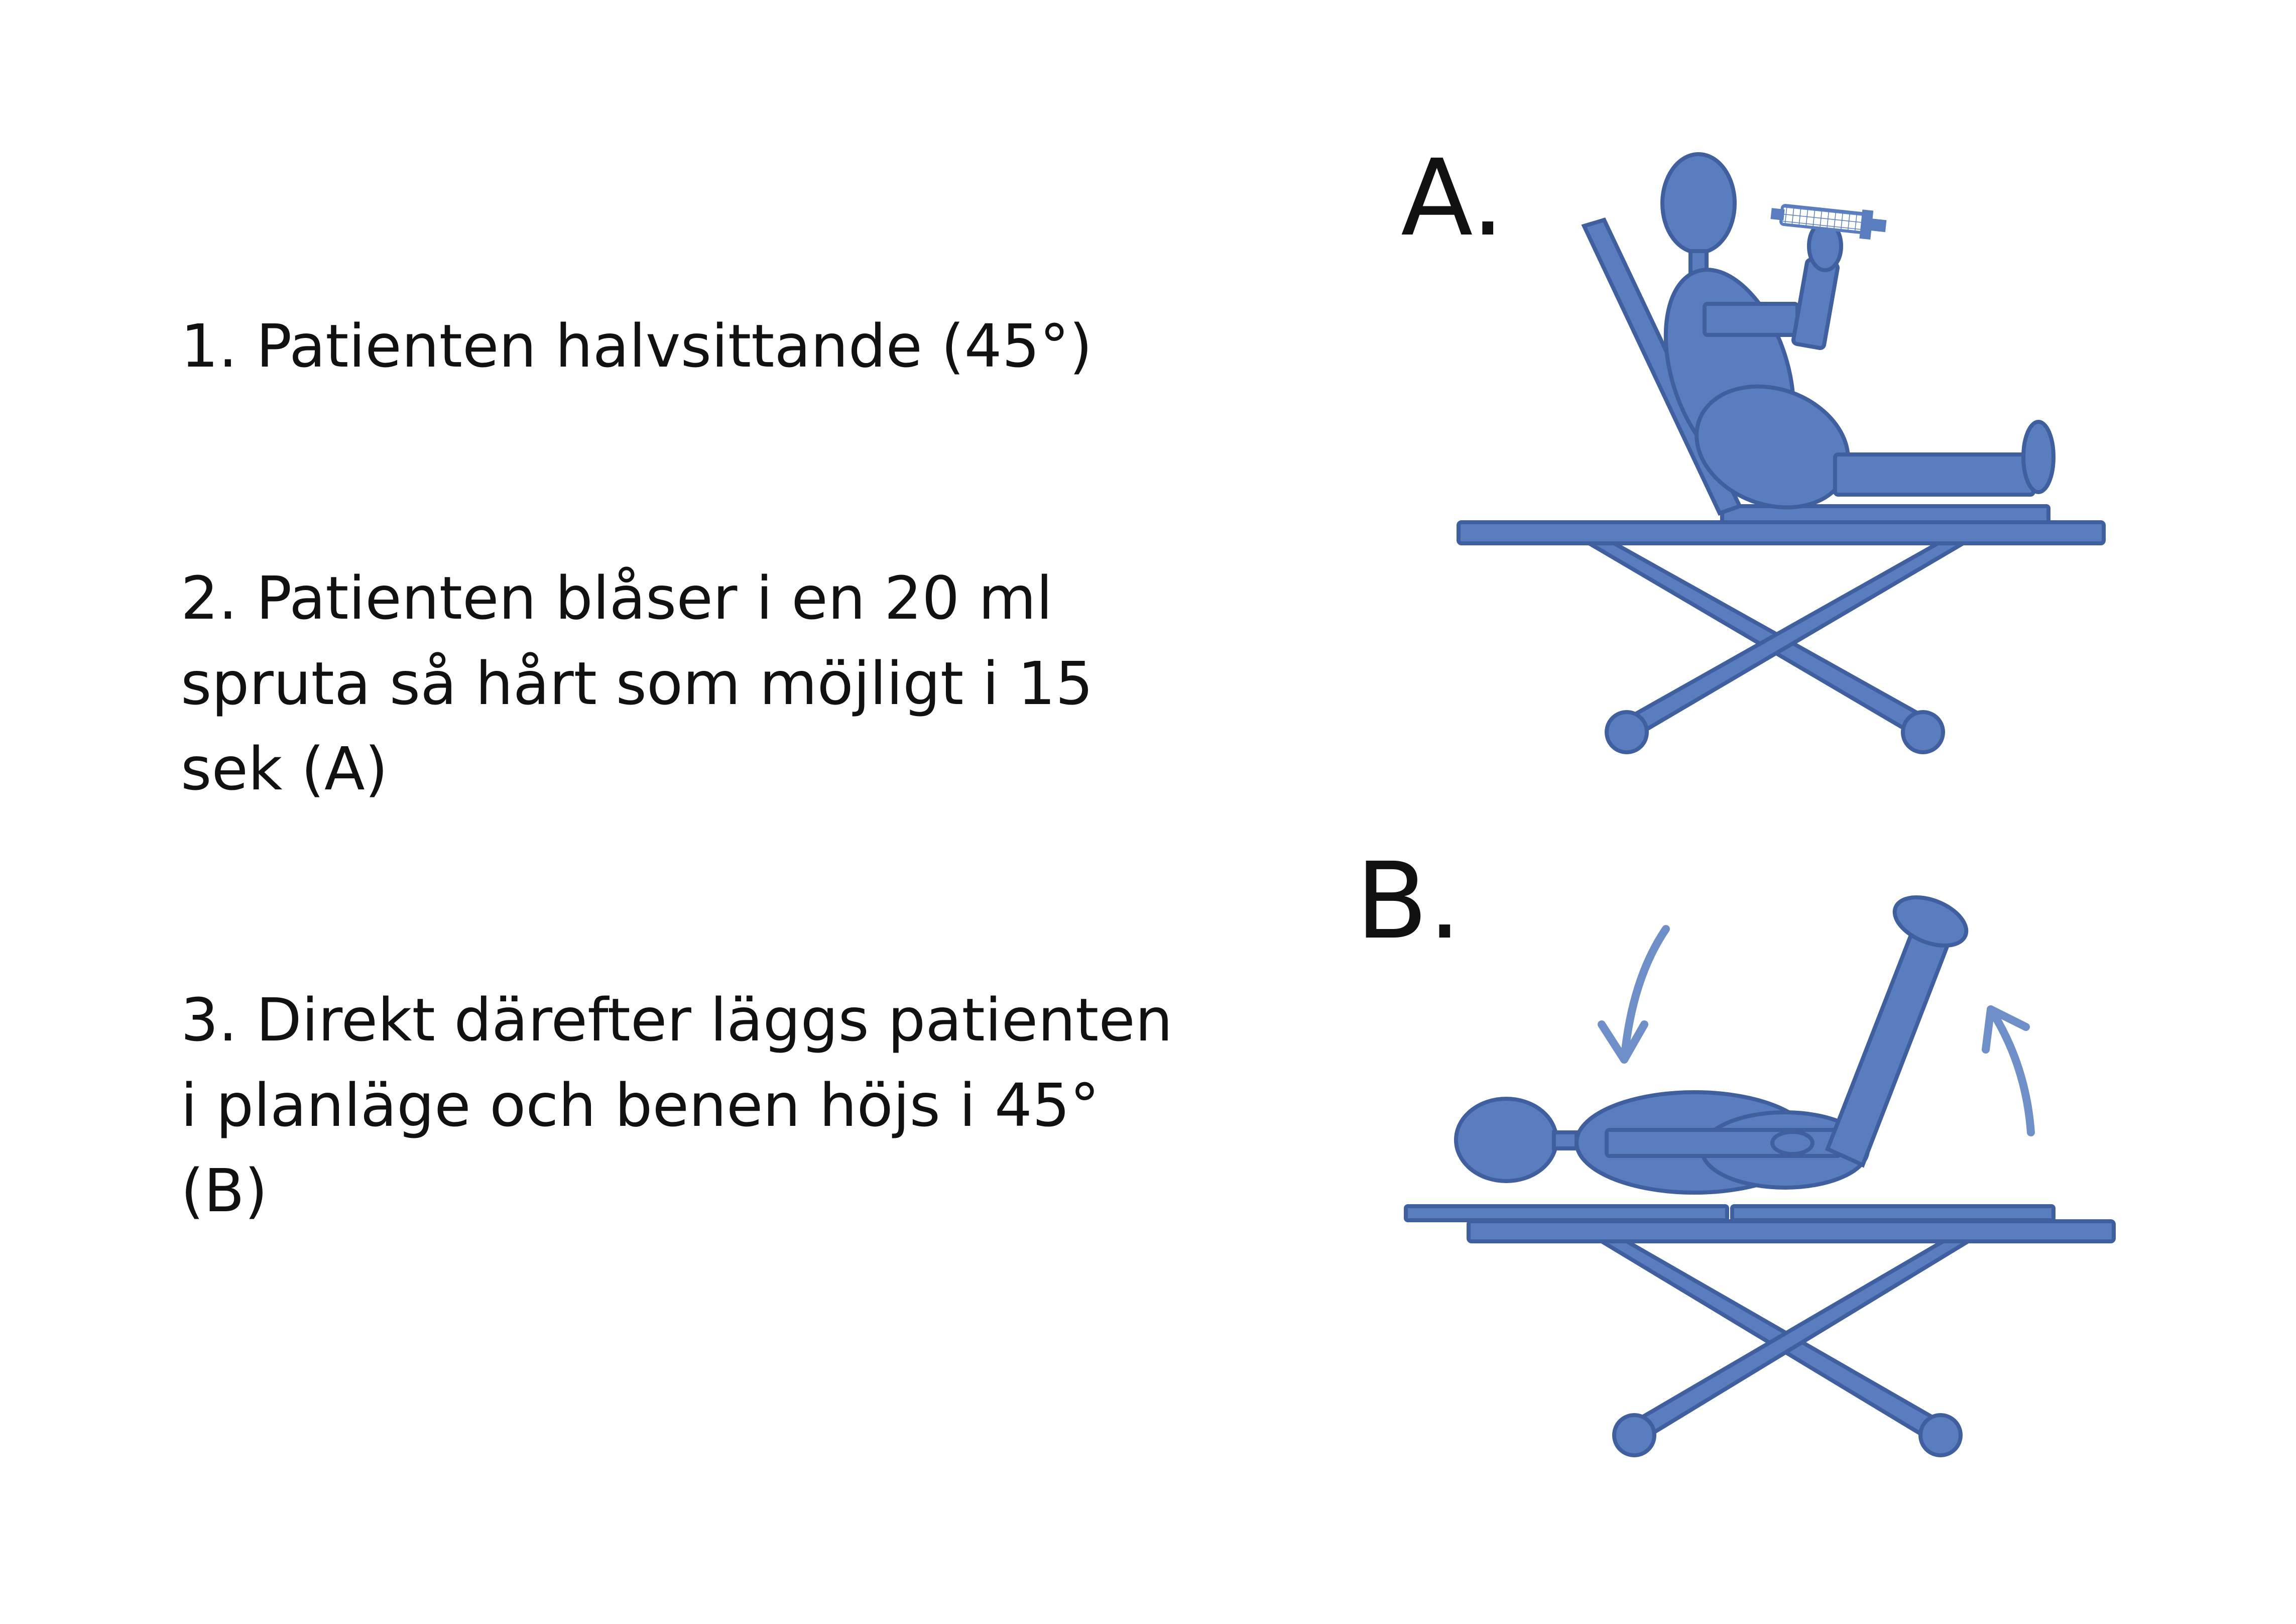 The image size is (2296, 1624). I want to click on step-1: 1. Patienten halvsittande (45°), so click(637, 346).